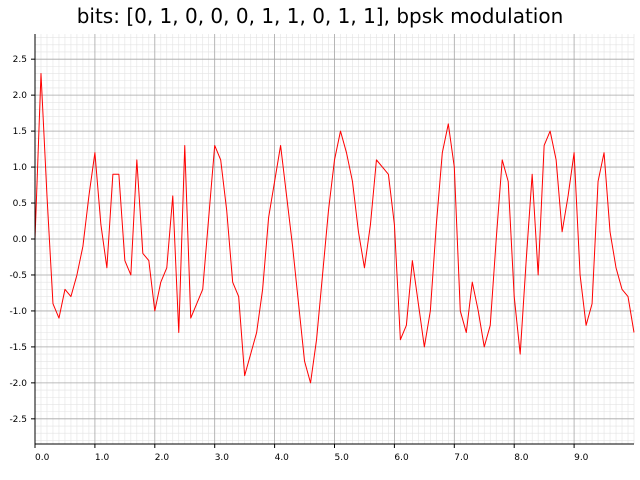  Describe the element at coordinates (342, 458) in the screenshot. I see `x-tick-label: 5.0` at that location.